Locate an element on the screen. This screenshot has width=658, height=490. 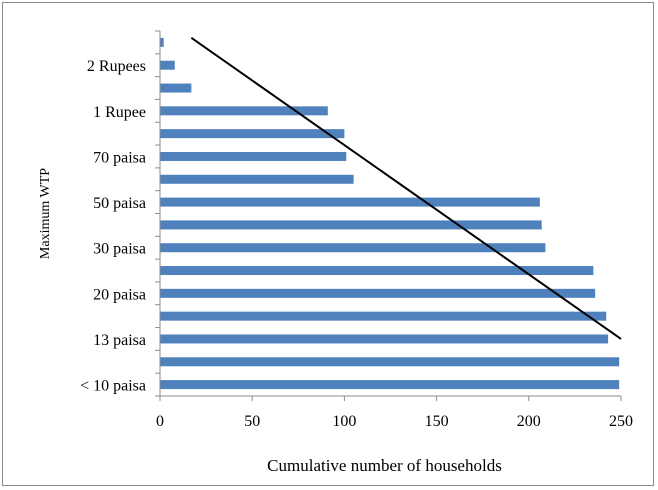
x-axis-label: Cumulative number of households is located at coordinates (384, 465).